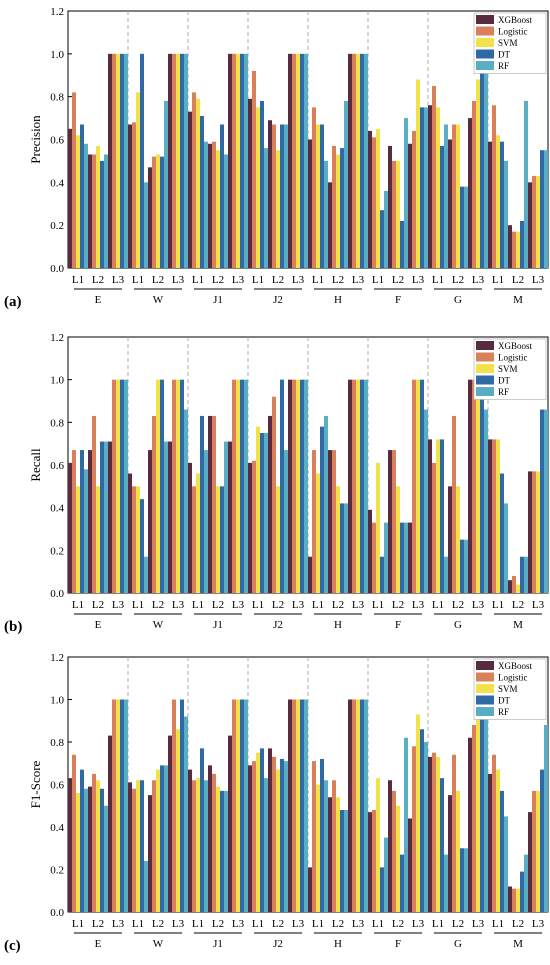  Describe the element at coordinates (35, 465) in the screenshot. I see `y-axis-label: Recall` at that location.